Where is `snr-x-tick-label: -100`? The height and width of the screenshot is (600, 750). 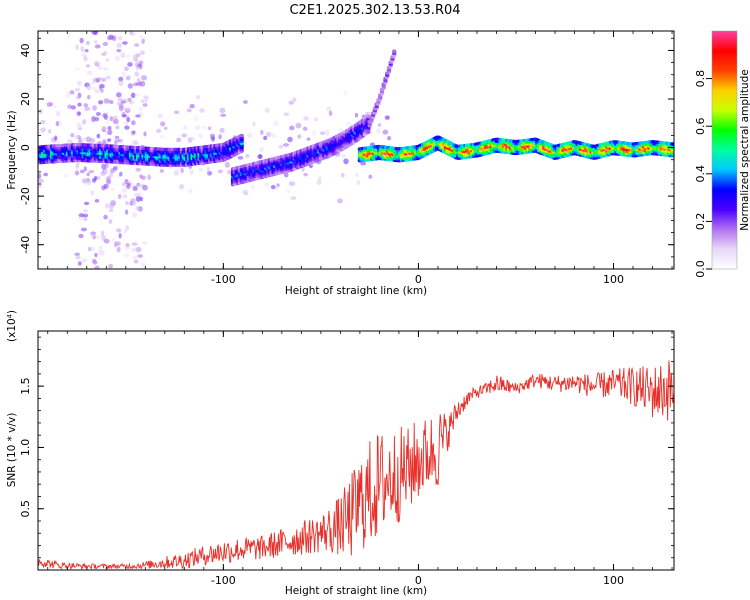 snr-x-tick-label: -100 is located at coordinates (223, 580).